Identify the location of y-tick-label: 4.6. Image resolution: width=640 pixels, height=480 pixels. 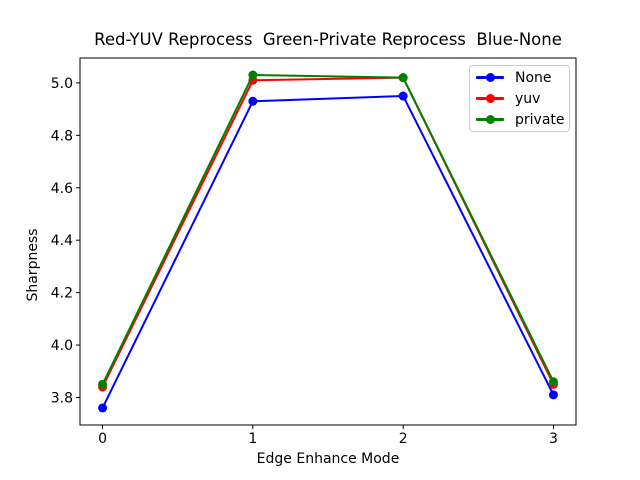
(62, 189).